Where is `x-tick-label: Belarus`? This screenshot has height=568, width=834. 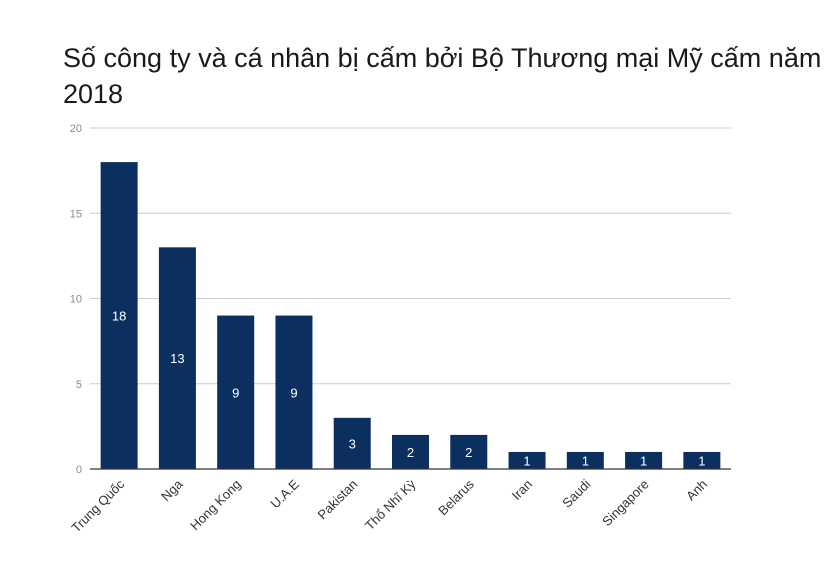 x-tick-label: Belarus is located at coordinates (456, 497).